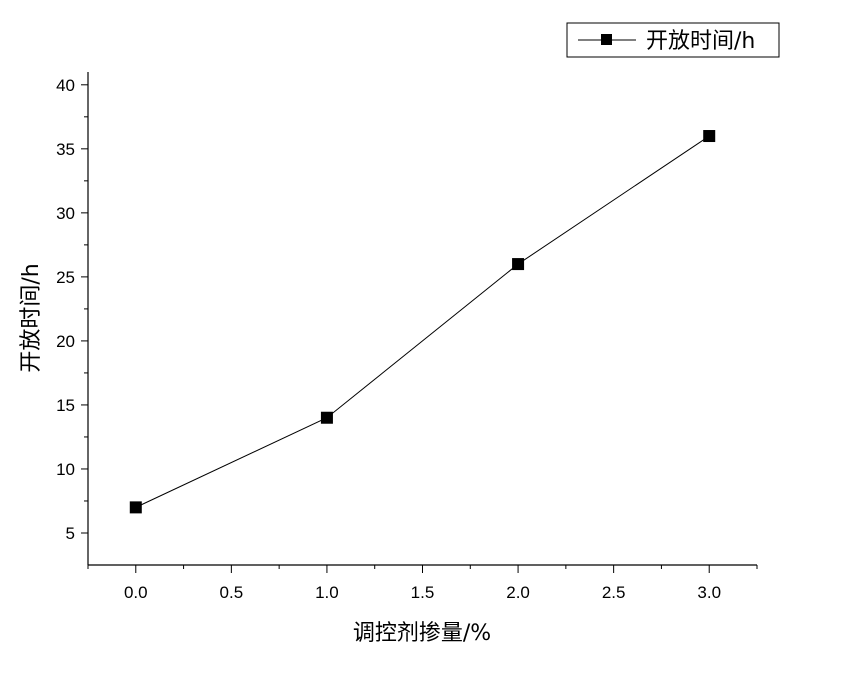 Image resolution: width=855 pixels, height=676 pixels. I want to click on legend: 开放时间/h, so click(673, 40).